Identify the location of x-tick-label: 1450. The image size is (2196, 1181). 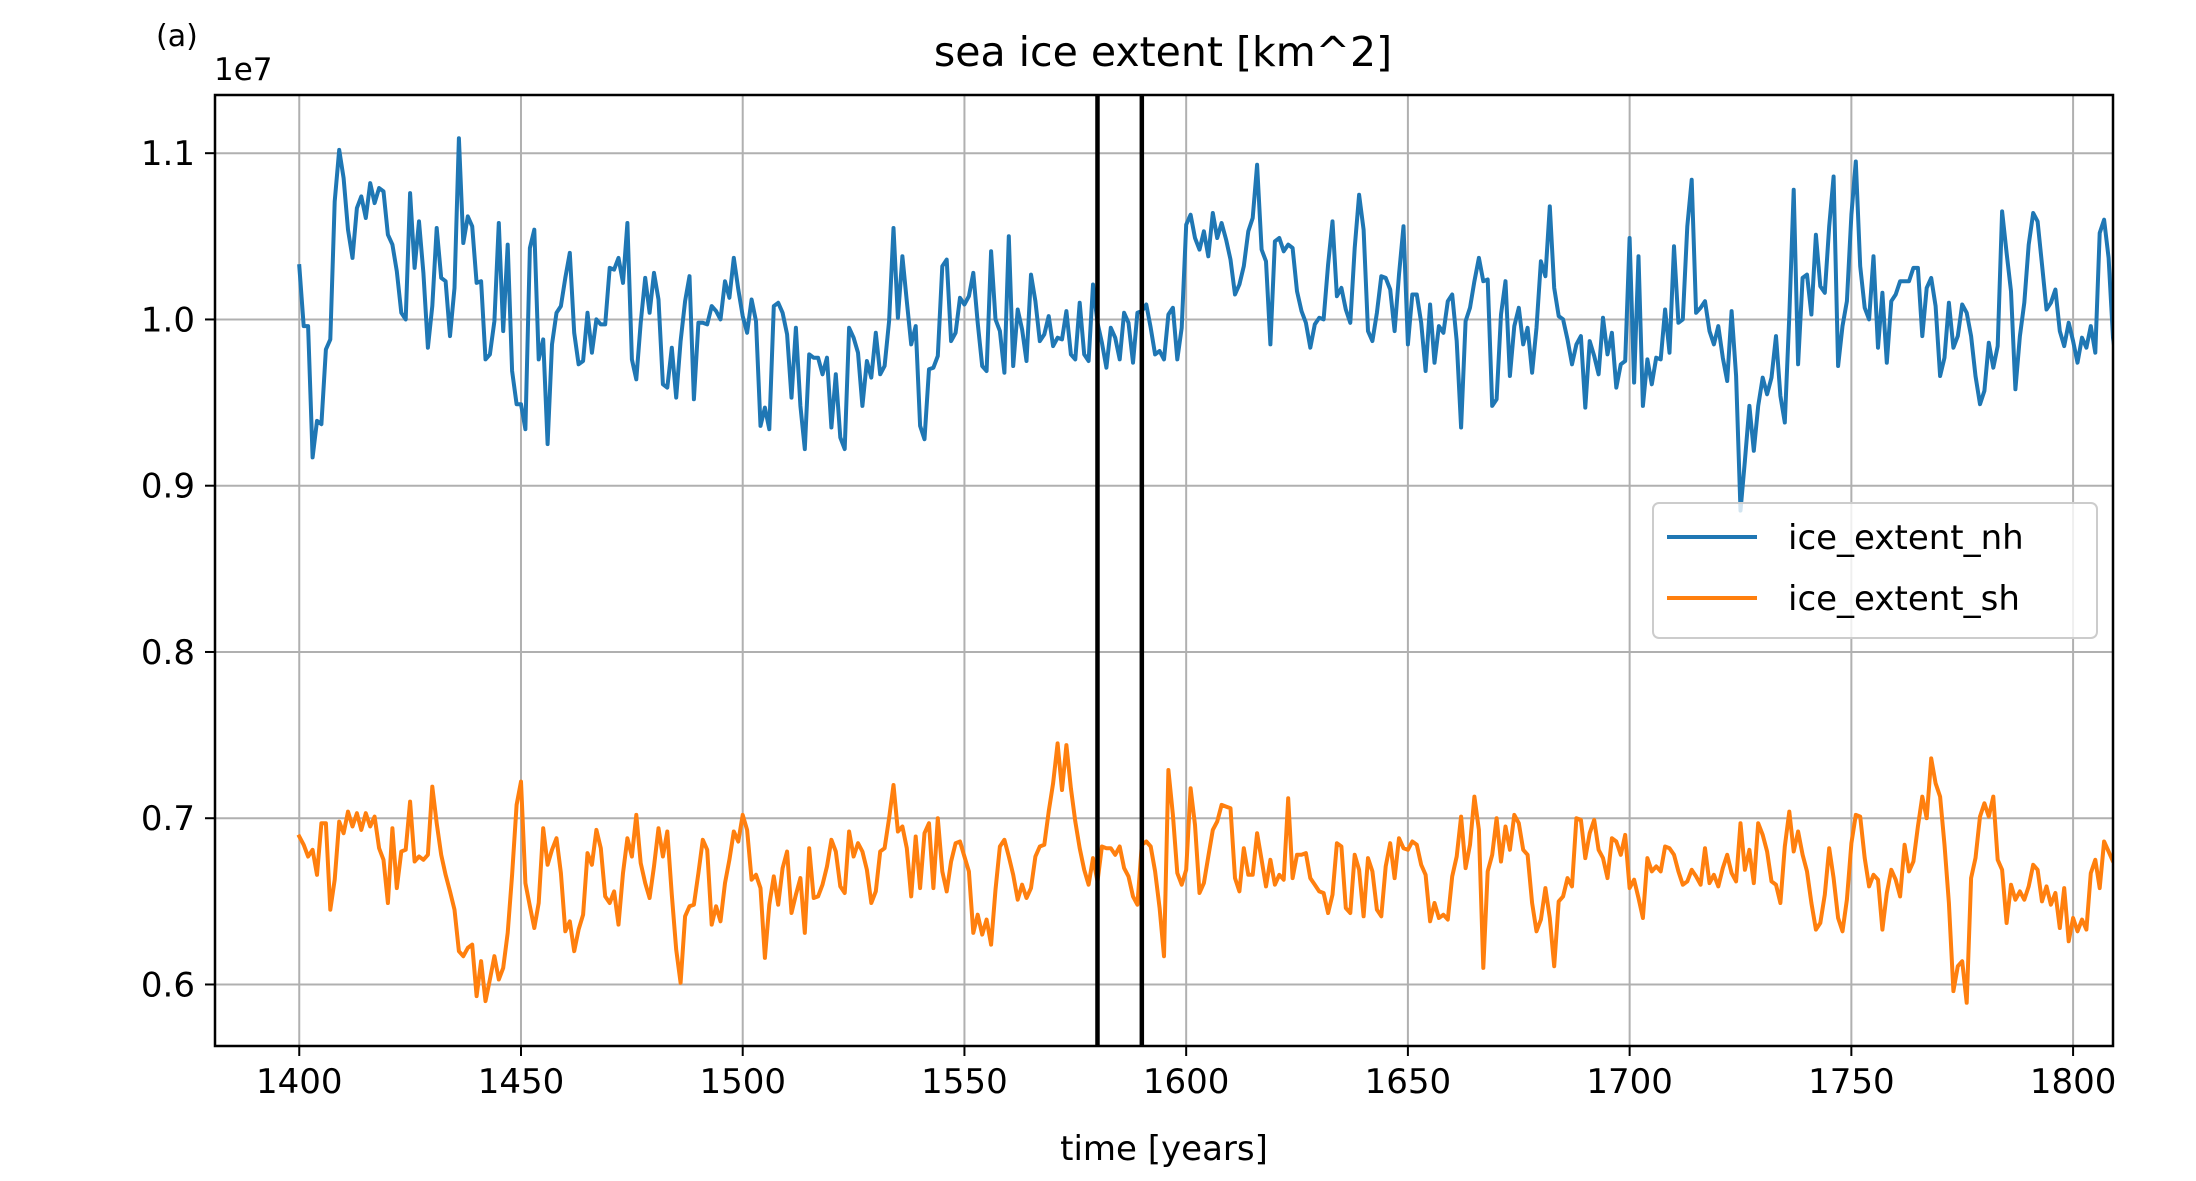
(521, 1082).